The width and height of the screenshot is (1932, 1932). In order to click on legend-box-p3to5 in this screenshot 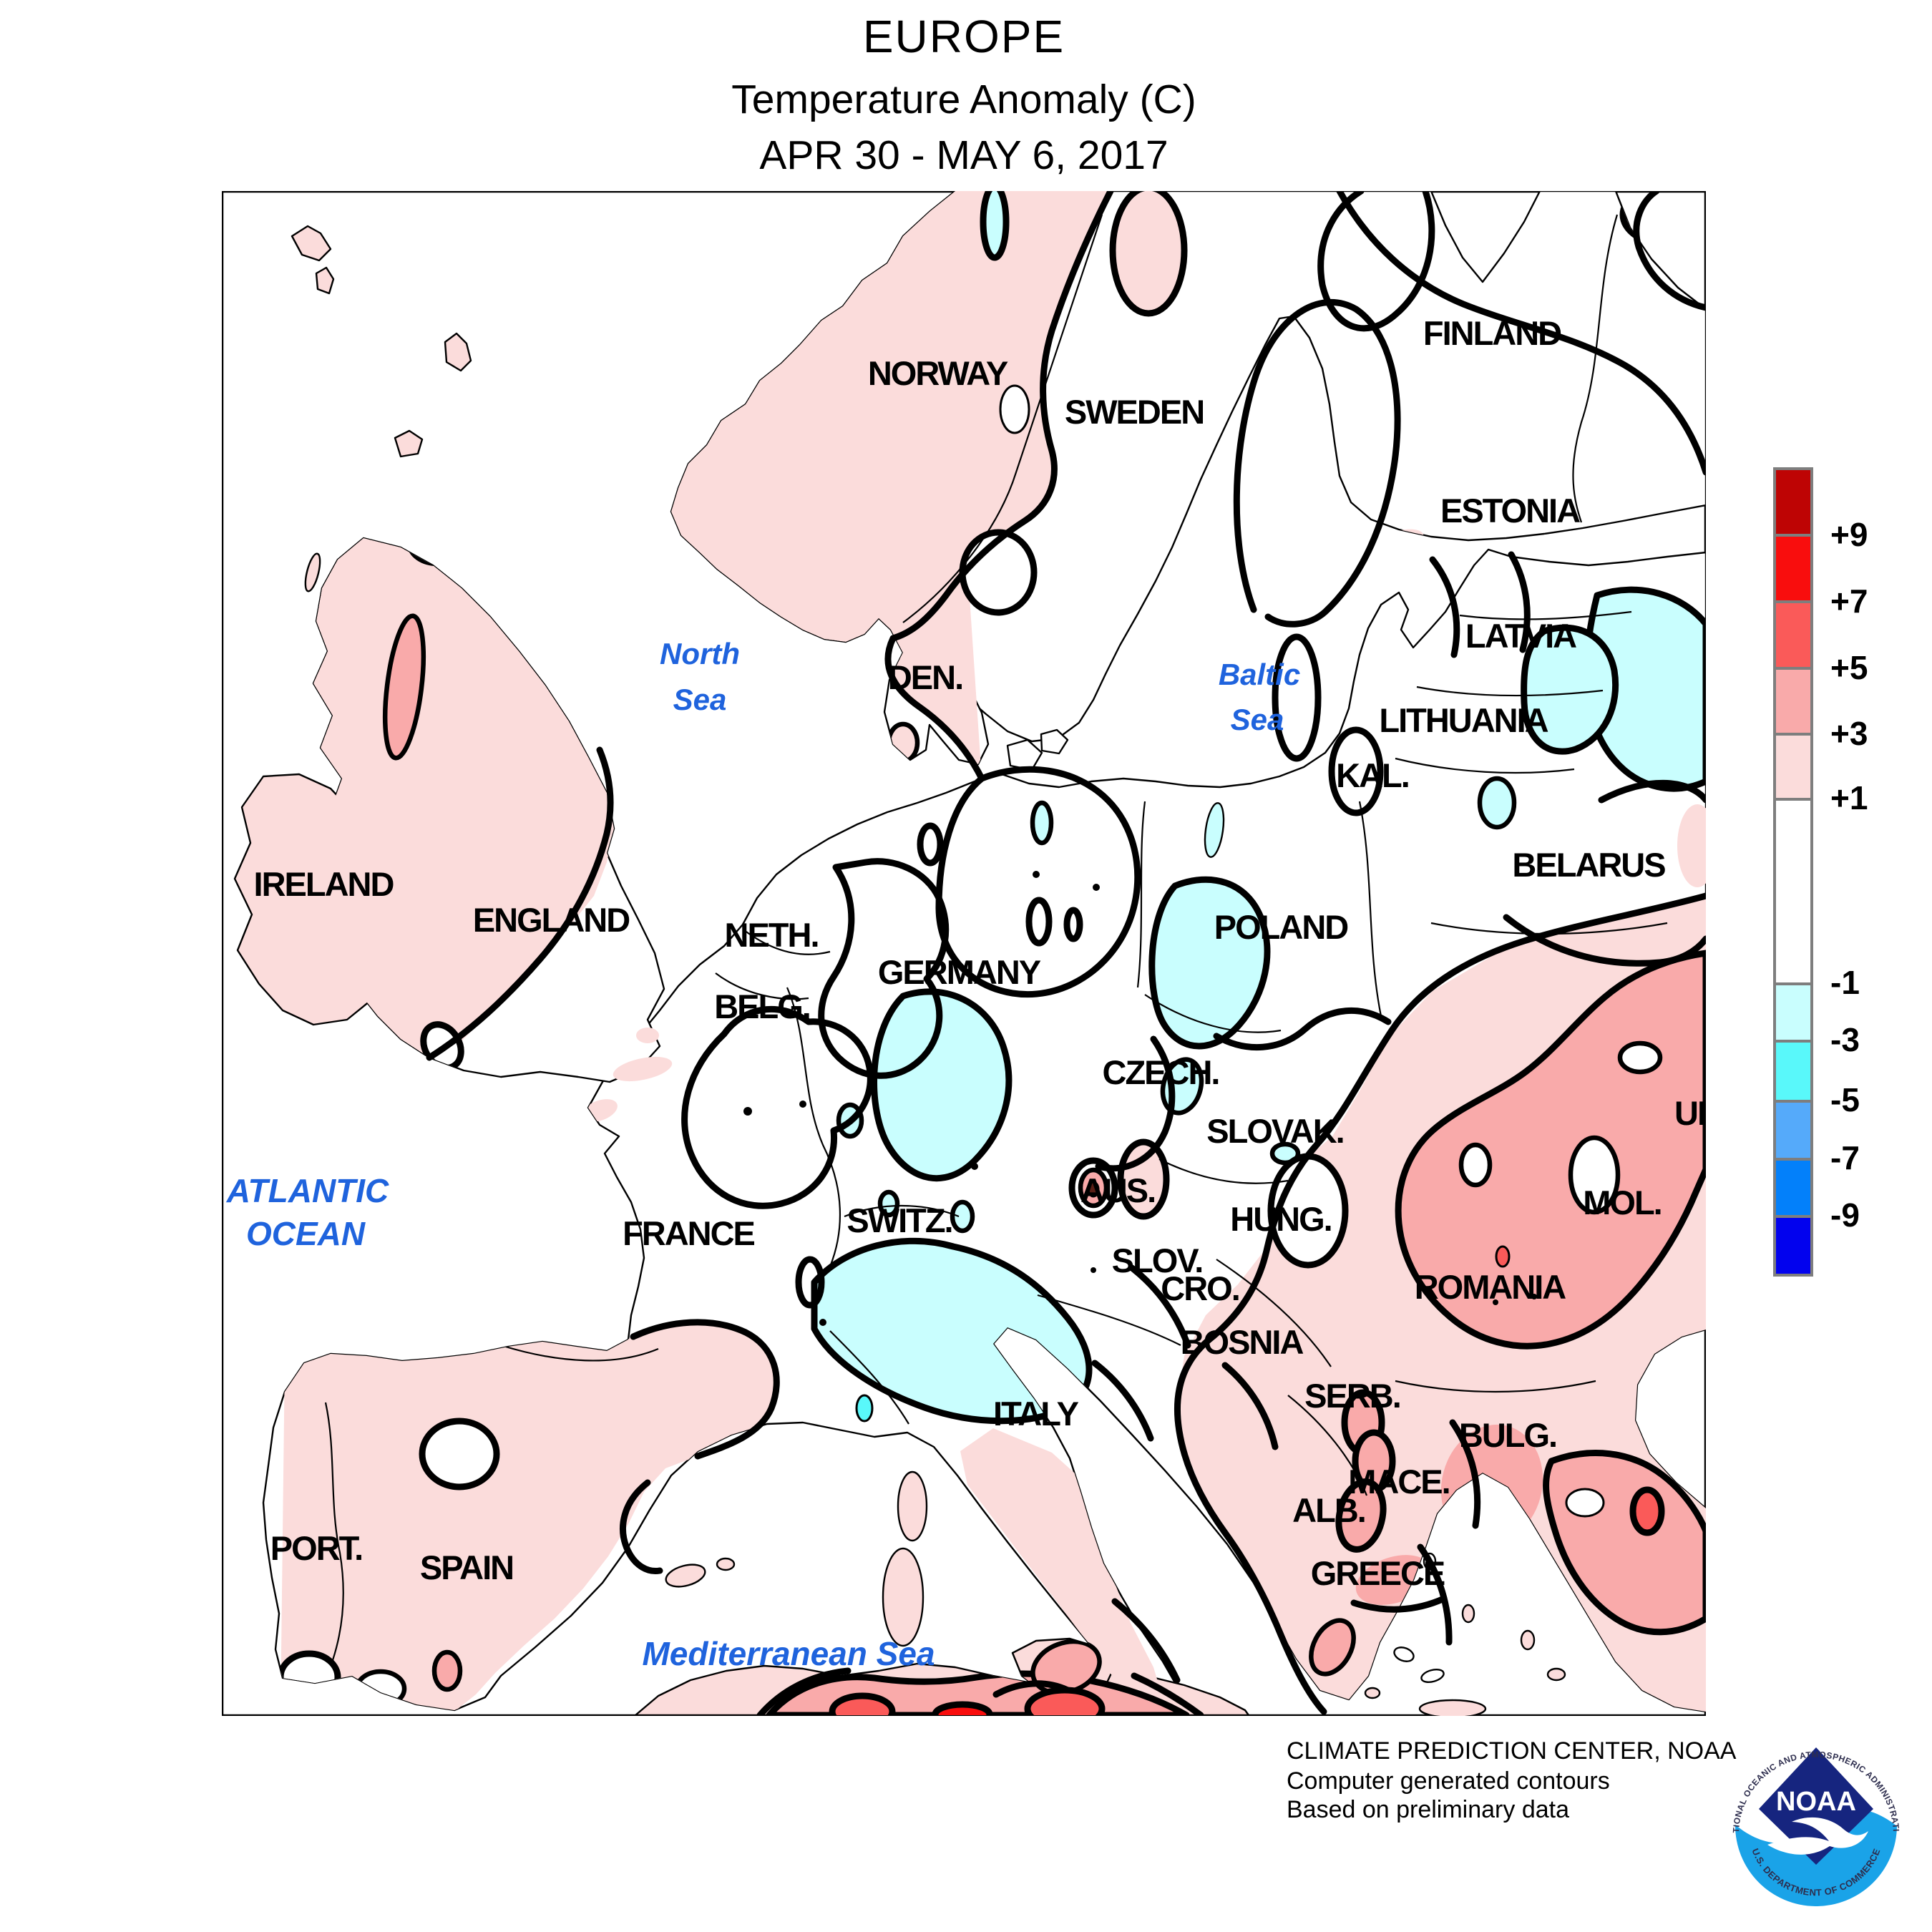, I will do `click(1793, 701)`.